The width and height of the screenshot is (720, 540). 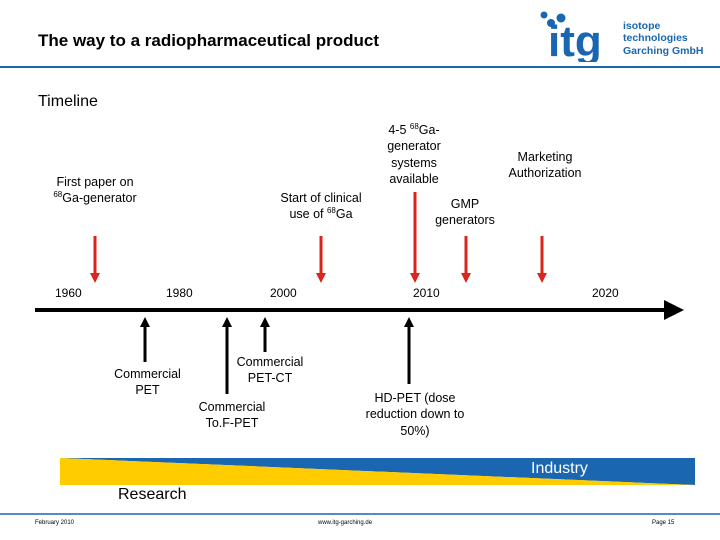 What do you see at coordinates (642, 26) in the screenshot?
I see `logo-line-1: isotope` at bounding box center [642, 26].